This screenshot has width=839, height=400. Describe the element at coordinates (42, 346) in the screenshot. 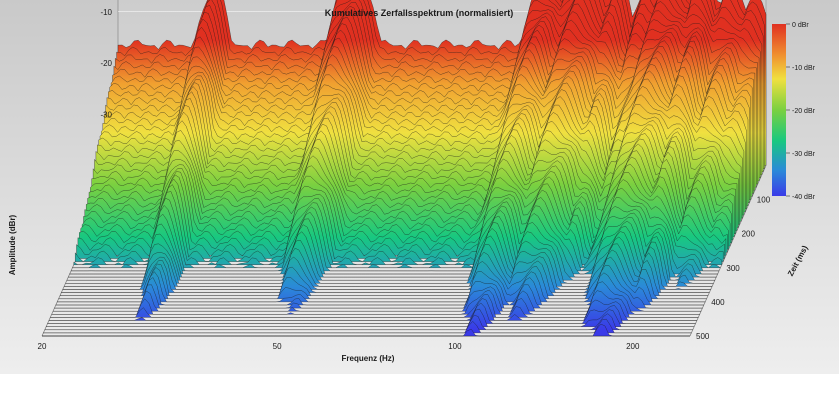

I see `x-tick-label: 20` at that location.